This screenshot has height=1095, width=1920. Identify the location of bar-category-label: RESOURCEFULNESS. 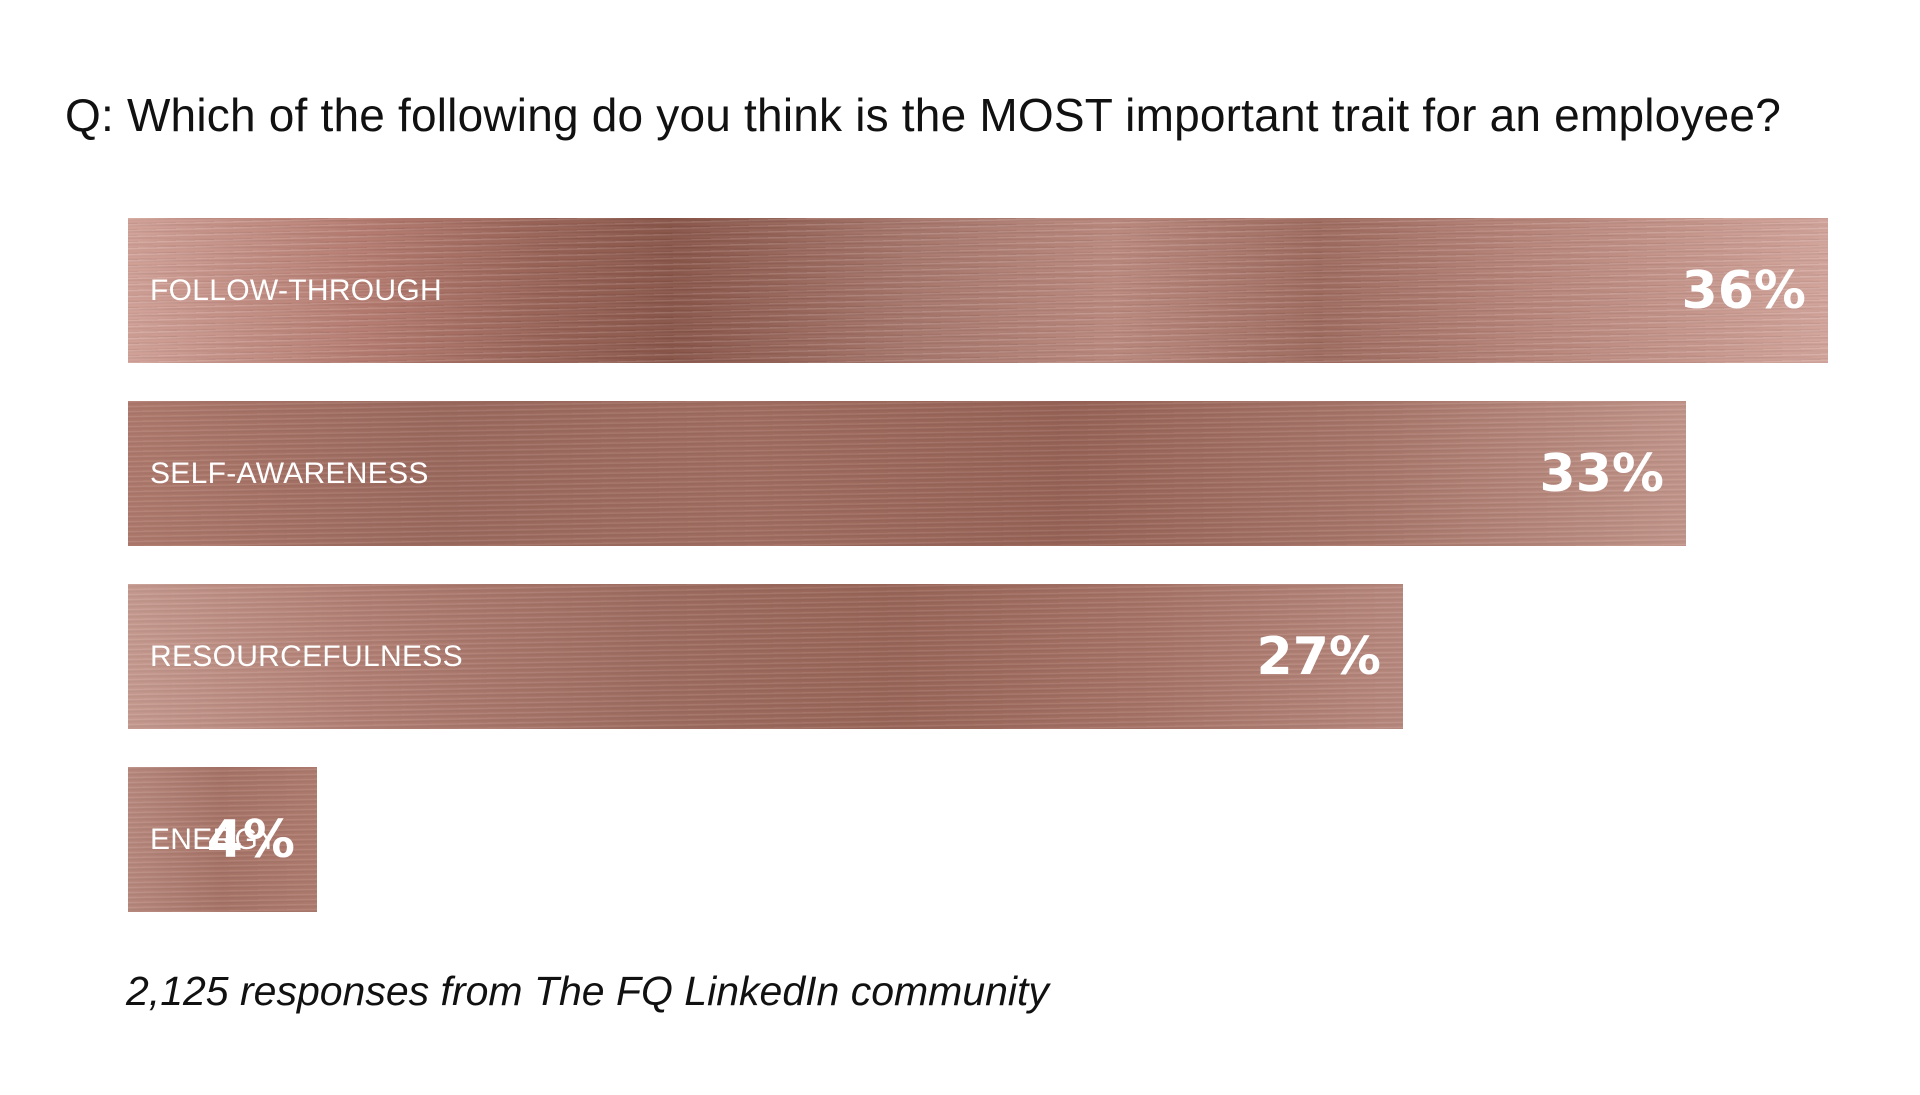
(306, 656).